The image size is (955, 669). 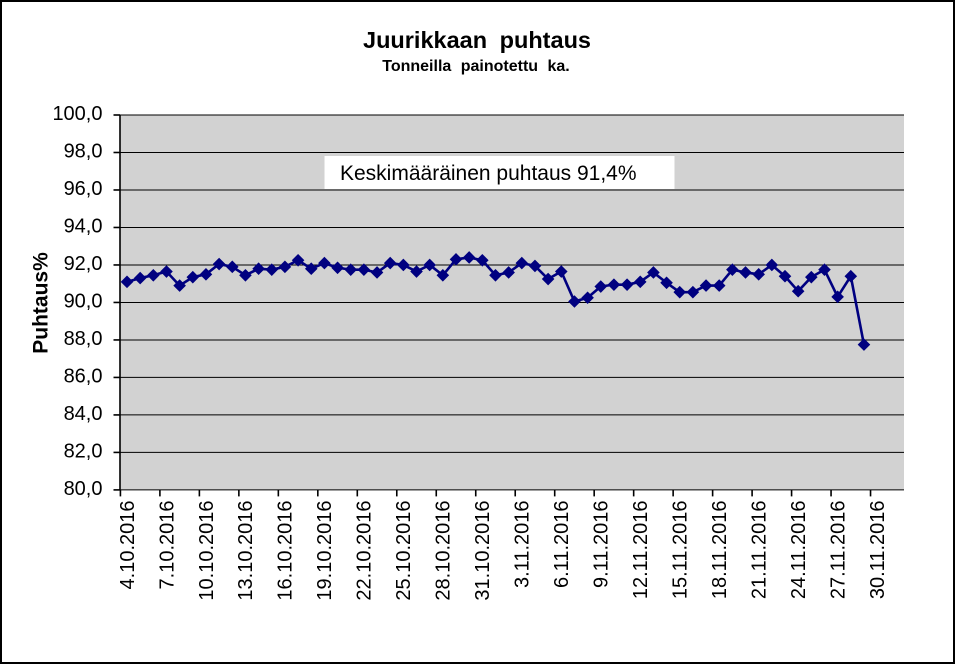 I want to click on svg-text: 86,0, so click(x=83, y=377).